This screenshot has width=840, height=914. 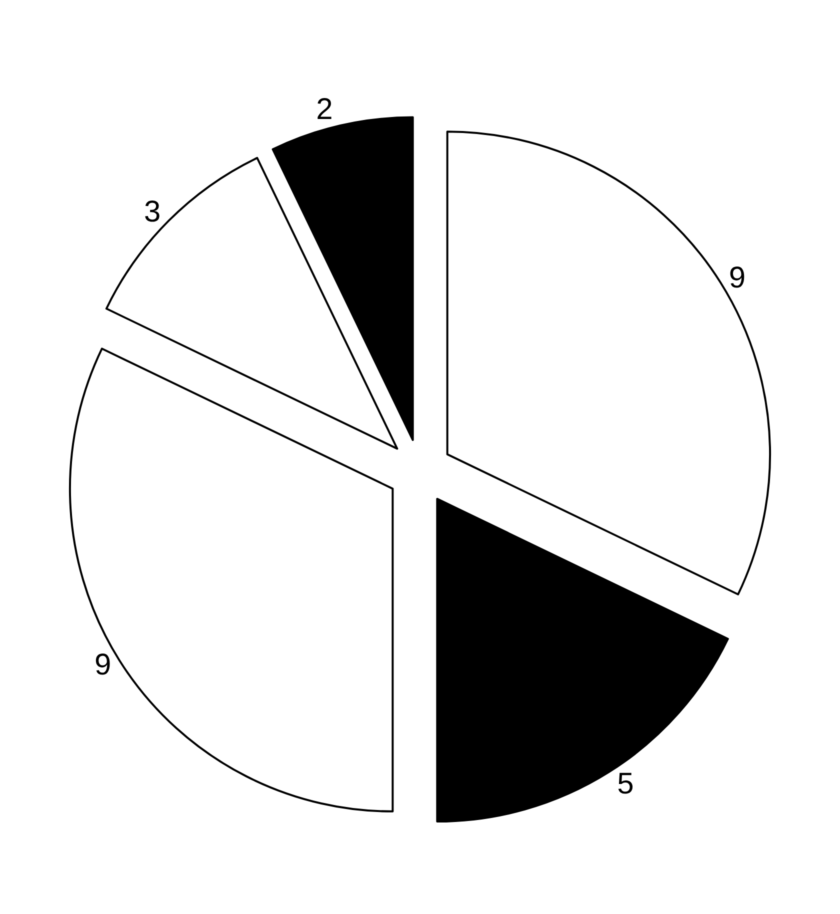 What do you see at coordinates (625, 783) in the screenshot?
I see `data-label: 5` at bounding box center [625, 783].